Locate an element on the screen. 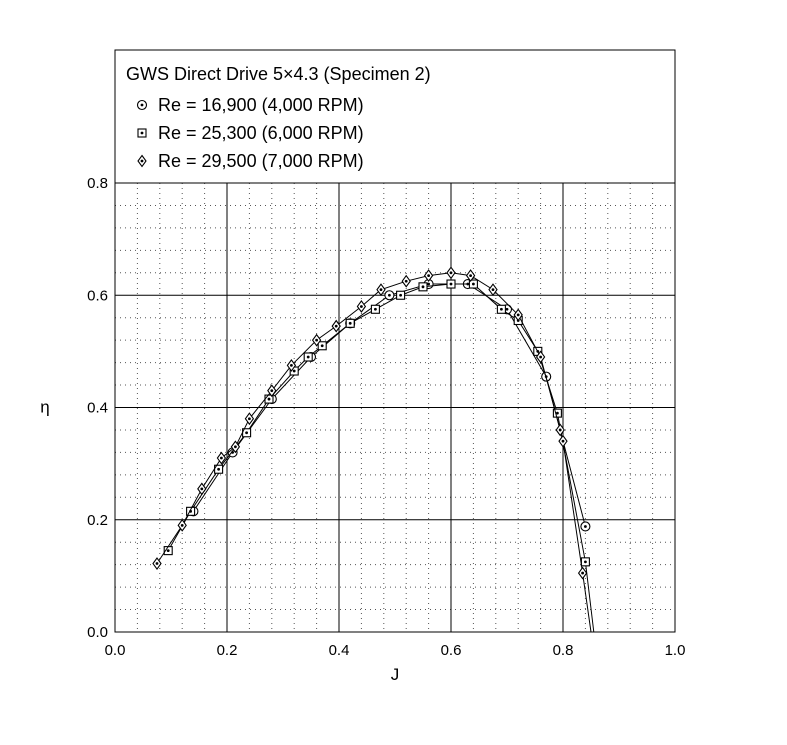 This screenshot has height=745, width=787. legend-entry: Re = 16,900 (4,000 RPM) is located at coordinates (250, 105).